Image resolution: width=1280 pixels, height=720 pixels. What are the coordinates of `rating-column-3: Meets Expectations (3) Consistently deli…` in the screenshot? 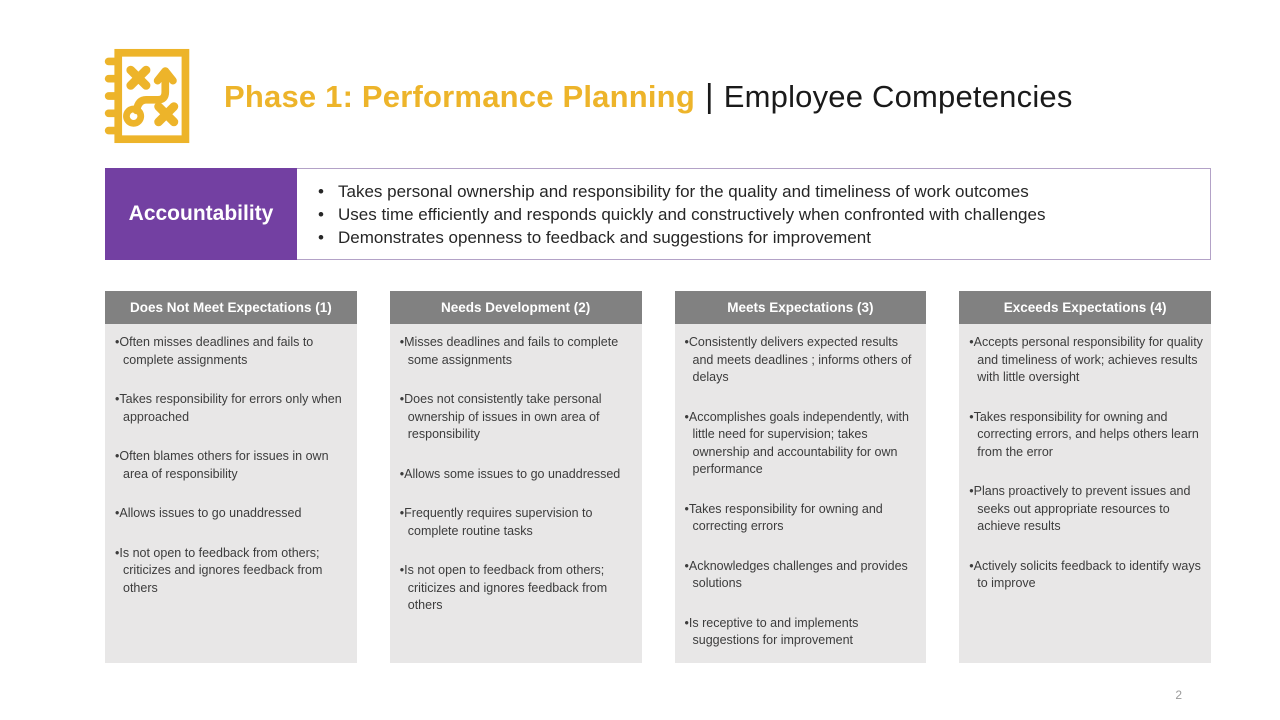 It's located at (800, 477).